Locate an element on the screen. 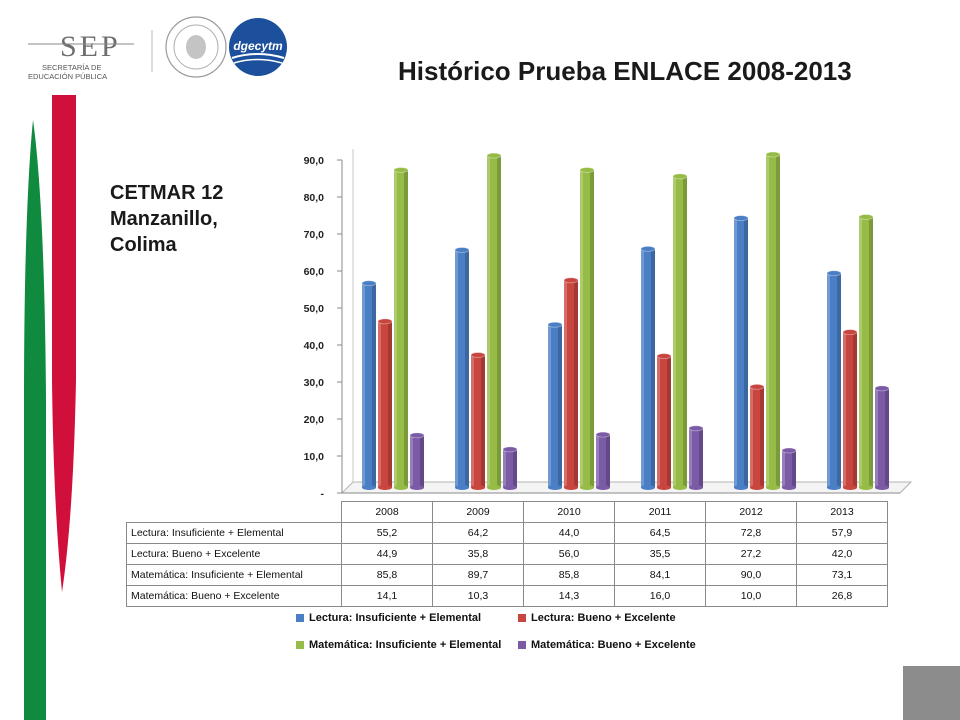  y-tick-label: 10,0 is located at coordinates (314, 457).